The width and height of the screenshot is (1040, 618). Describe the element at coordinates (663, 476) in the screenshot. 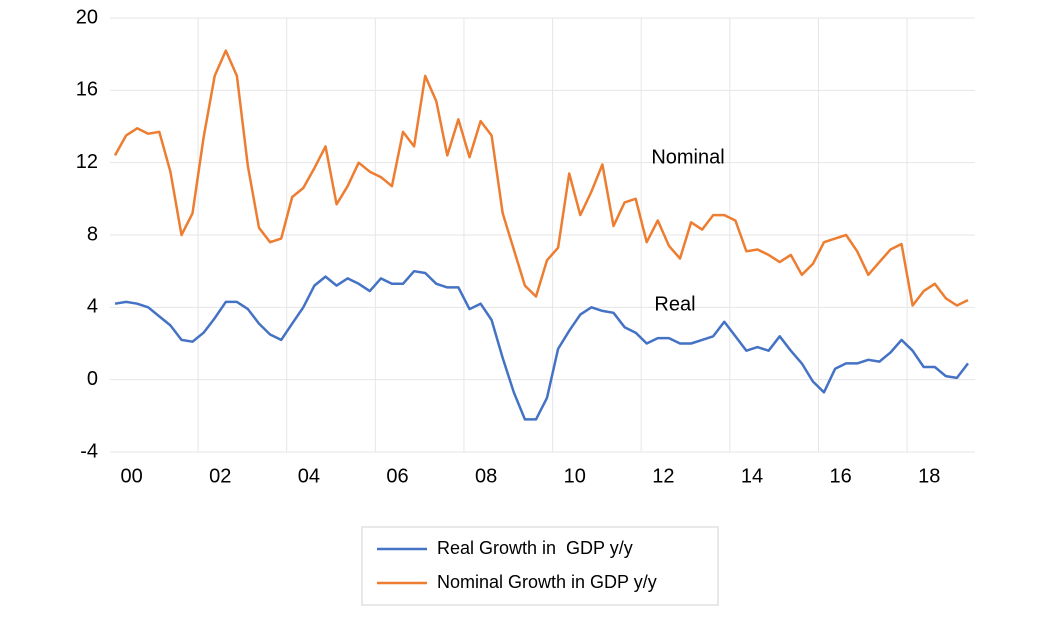

I see `x-tick-label: 12` at that location.